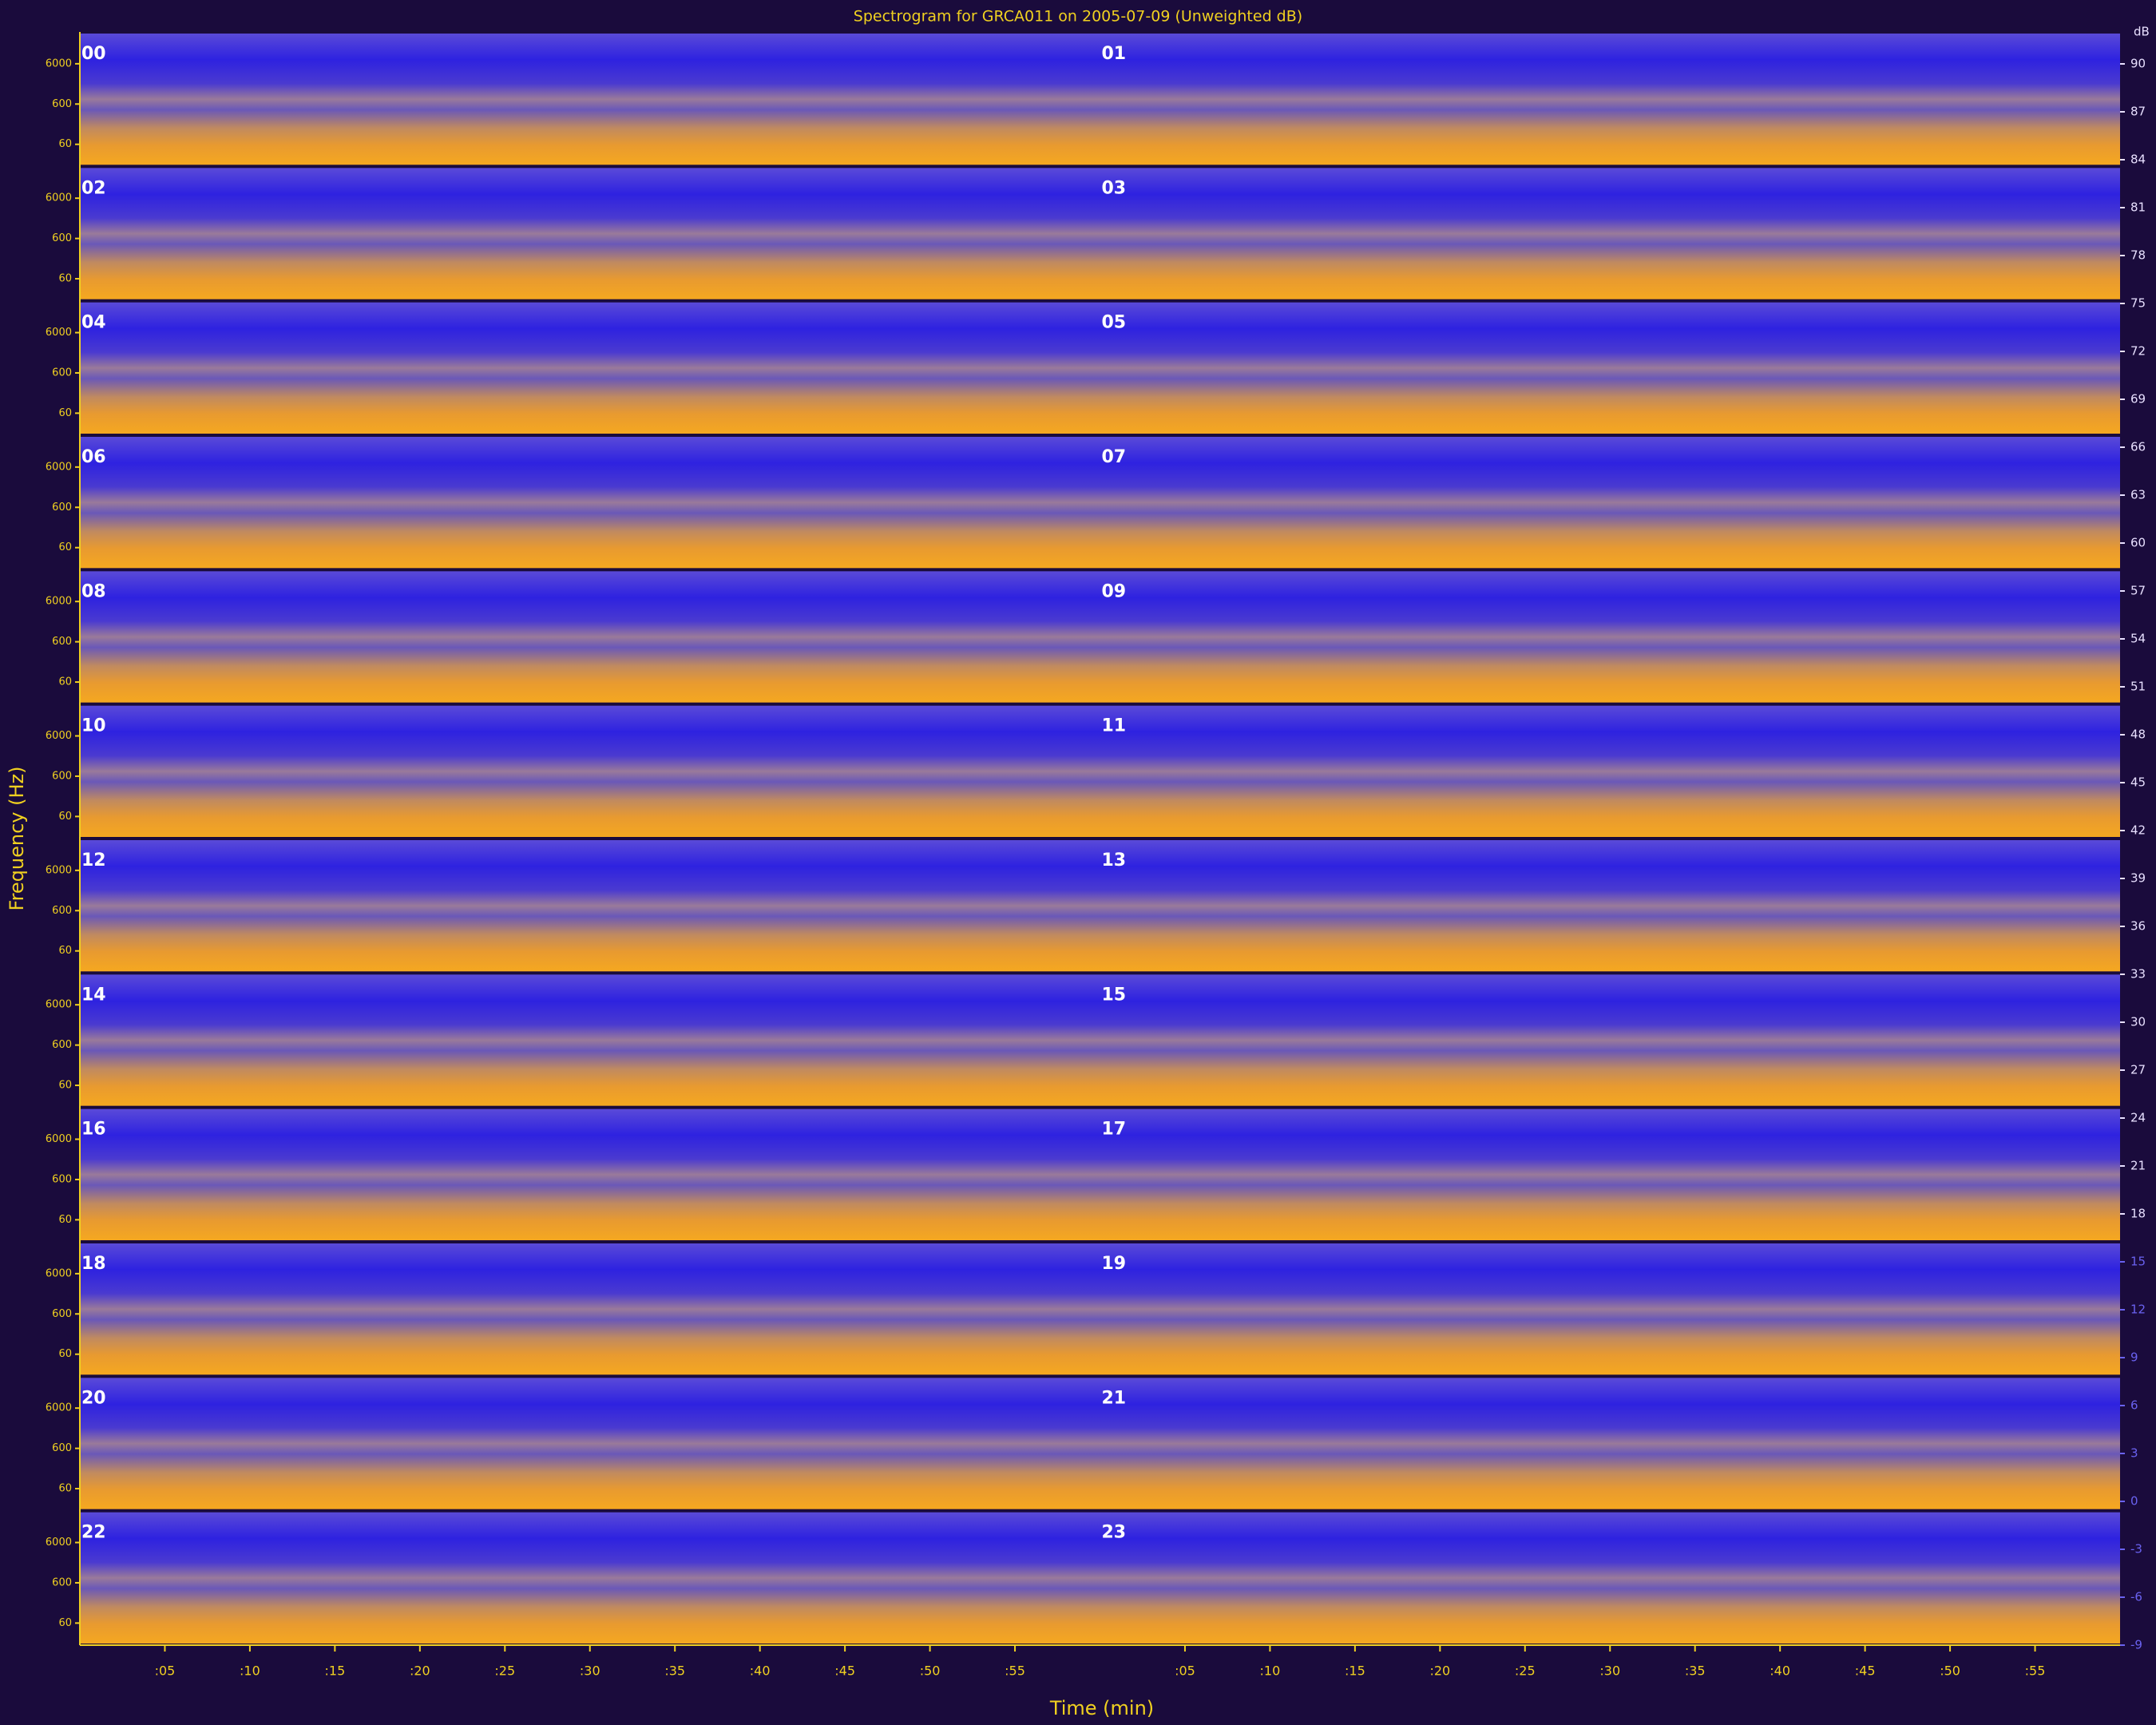 This screenshot has width=2156, height=1725. Describe the element at coordinates (93, 457) in the screenshot. I see `hour-label: 06` at that location.